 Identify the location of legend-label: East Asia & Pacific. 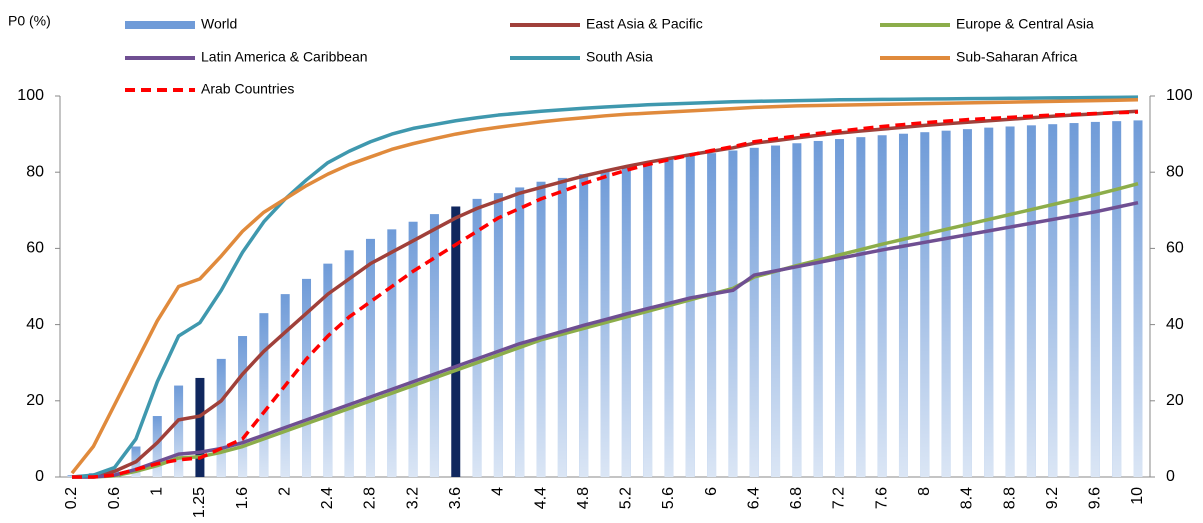
(644, 24).